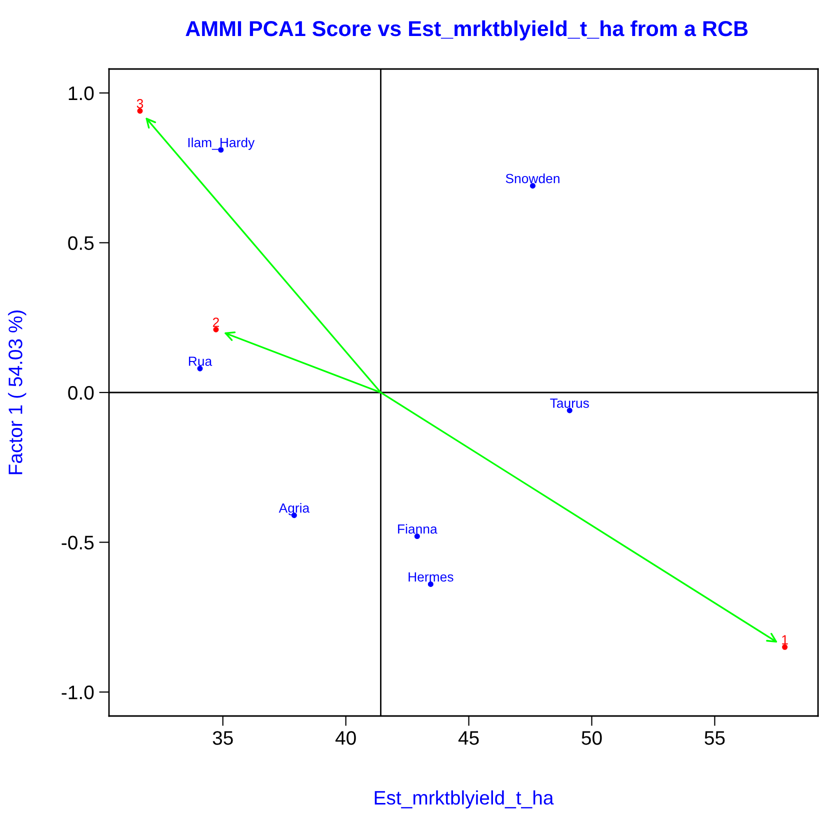  What do you see at coordinates (467, 30) in the screenshot?
I see `chart-title: AMMI PCA1 Score vs Est_mrktblyield_t_ha from a RCB` at bounding box center [467, 30].